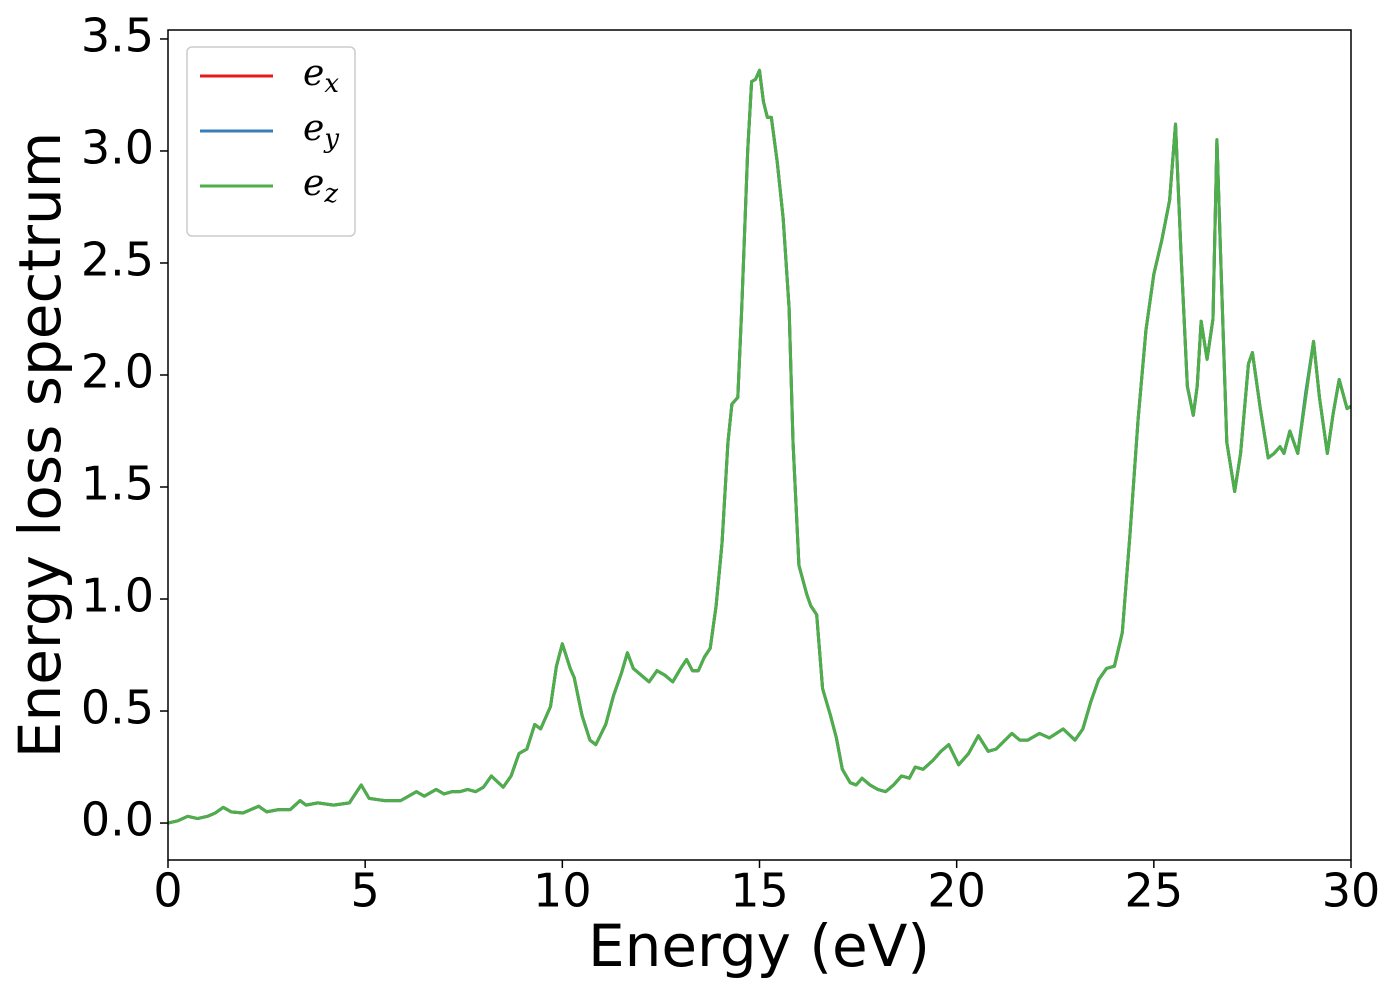  I want to click on y-tick-label: 3.0, so click(117, 147).